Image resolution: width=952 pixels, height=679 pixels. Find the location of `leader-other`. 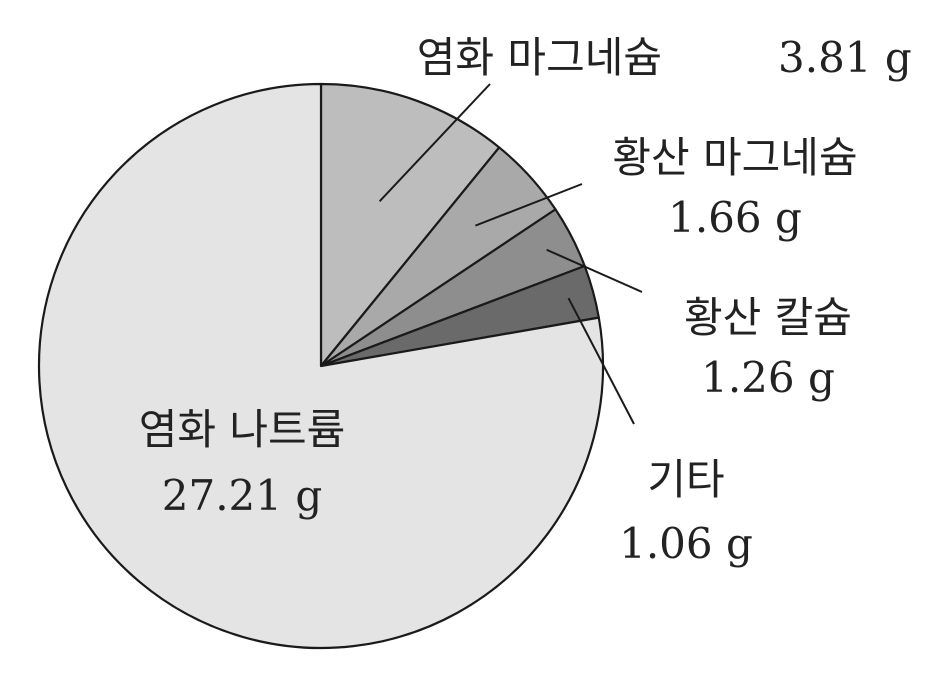

leader-other is located at coordinates (601, 361).